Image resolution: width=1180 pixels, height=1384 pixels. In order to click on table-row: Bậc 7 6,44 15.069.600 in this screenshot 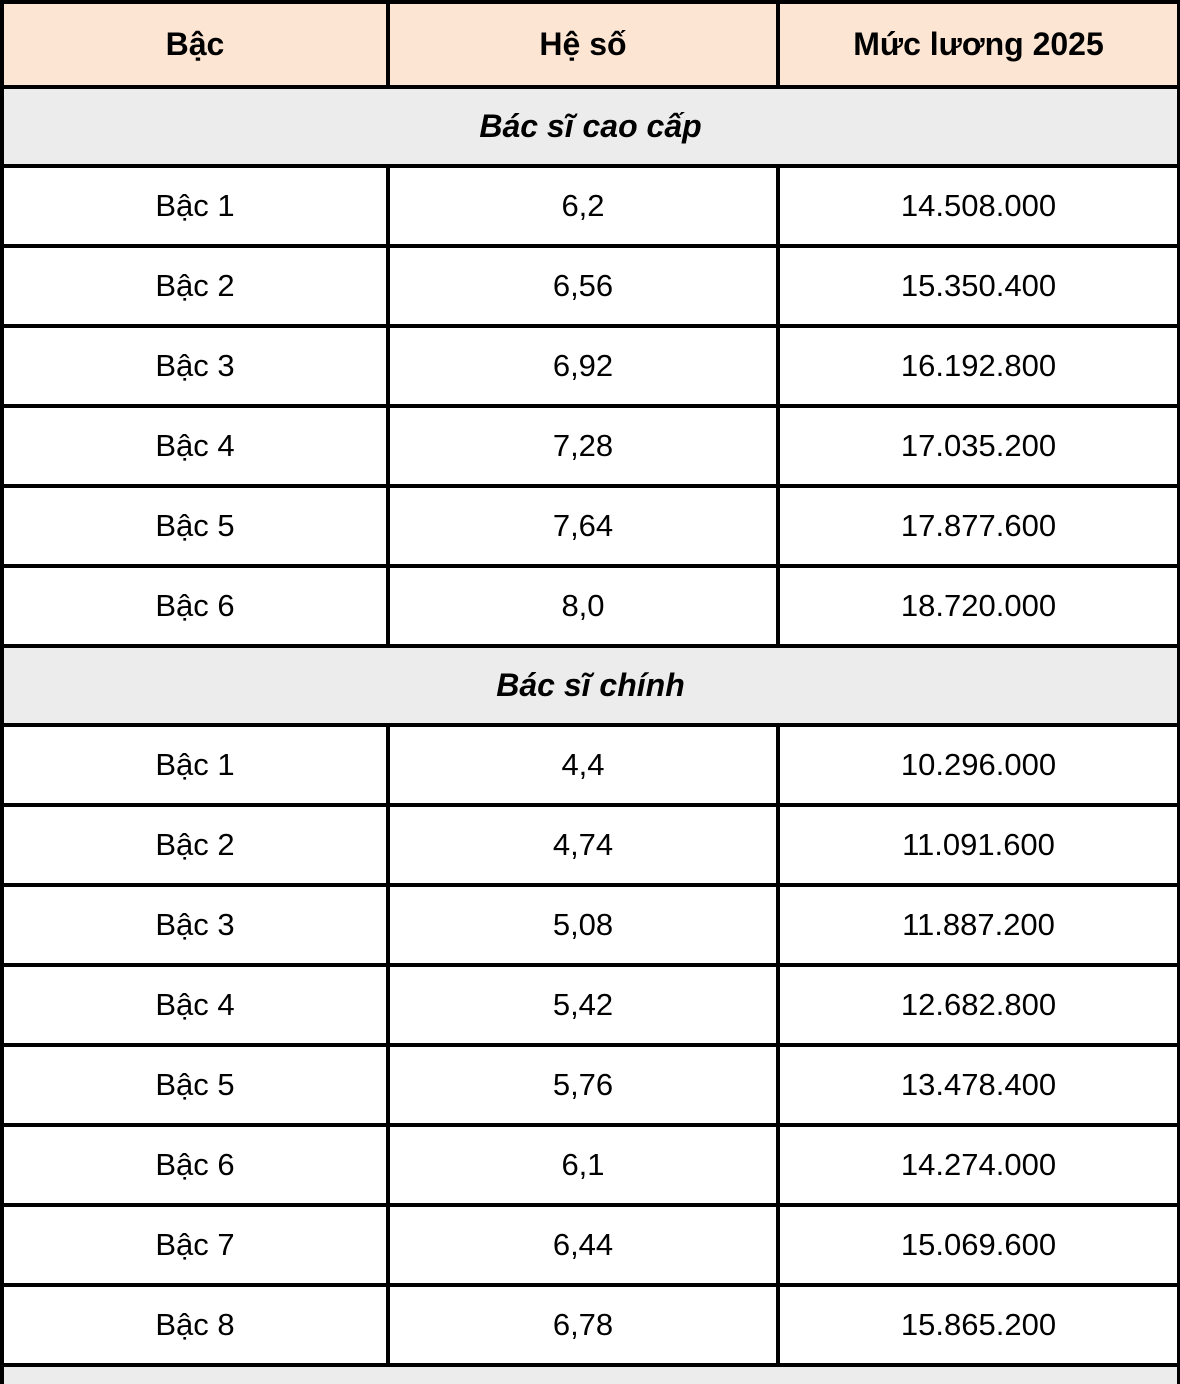, I will do `click(590, 1245)`.